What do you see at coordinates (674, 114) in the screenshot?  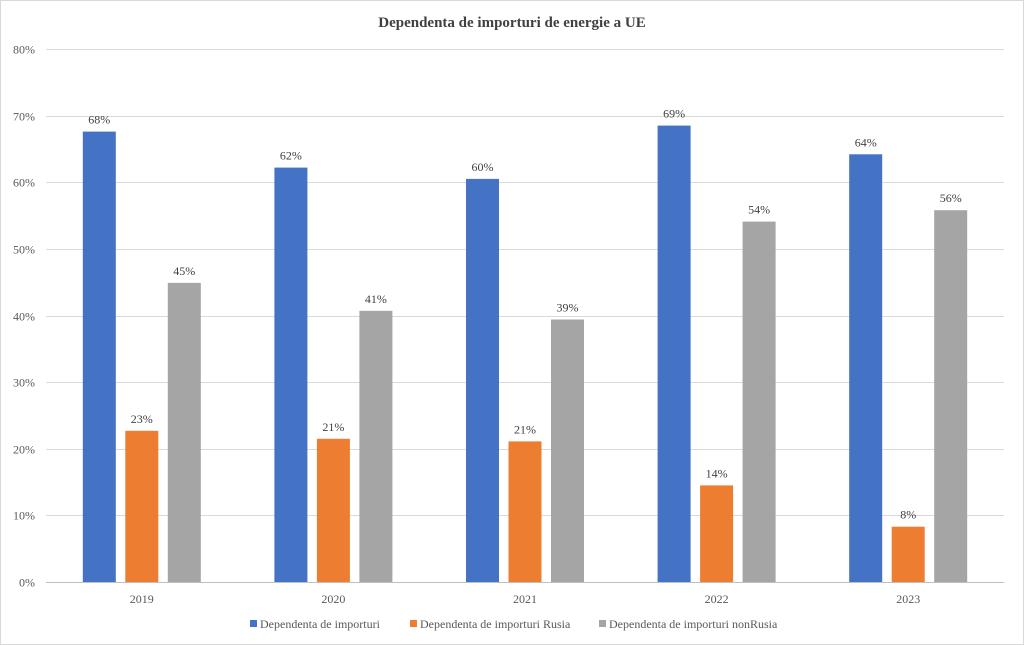 I see `data-label: 69%` at bounding box center [674, 114].